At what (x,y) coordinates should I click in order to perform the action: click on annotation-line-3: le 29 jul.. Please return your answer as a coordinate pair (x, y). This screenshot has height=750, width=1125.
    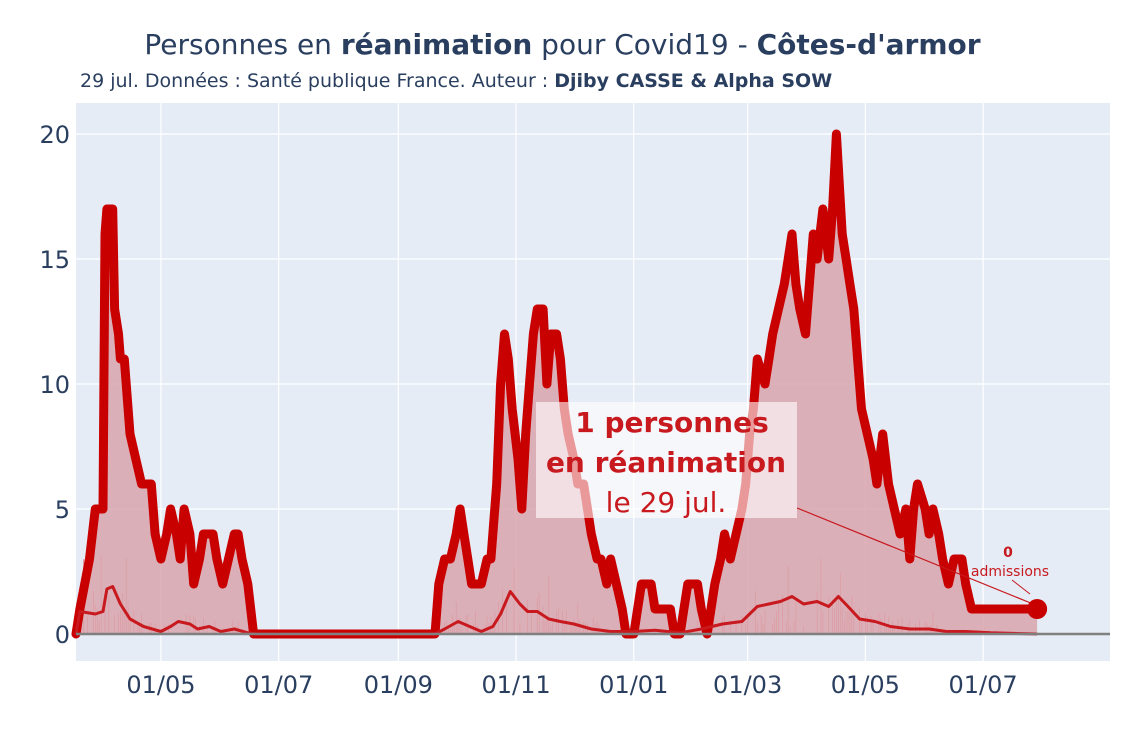
    Looking at the image, I should click on (666, 502).